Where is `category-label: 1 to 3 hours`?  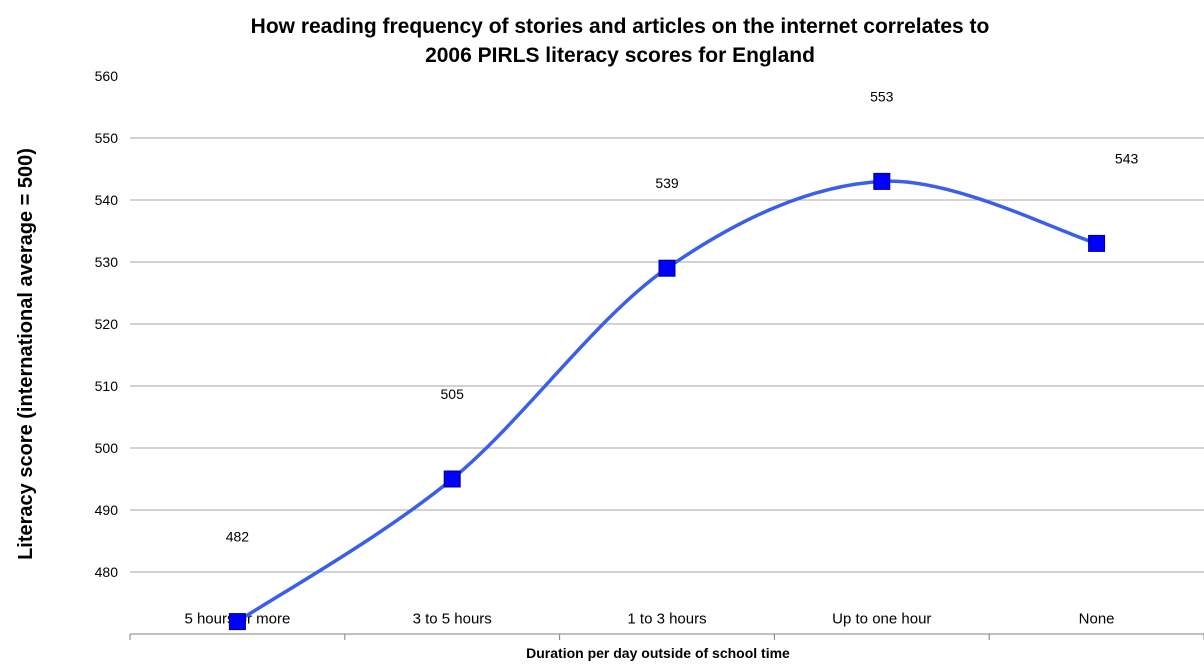 category-label: 1 to 3 hours is located at coordinates (666, 619).